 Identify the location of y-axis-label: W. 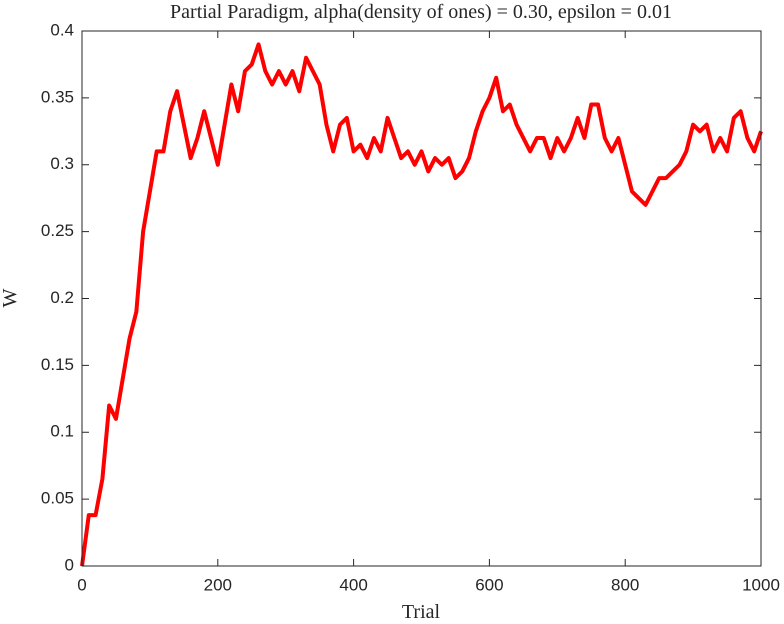
(10, 297).